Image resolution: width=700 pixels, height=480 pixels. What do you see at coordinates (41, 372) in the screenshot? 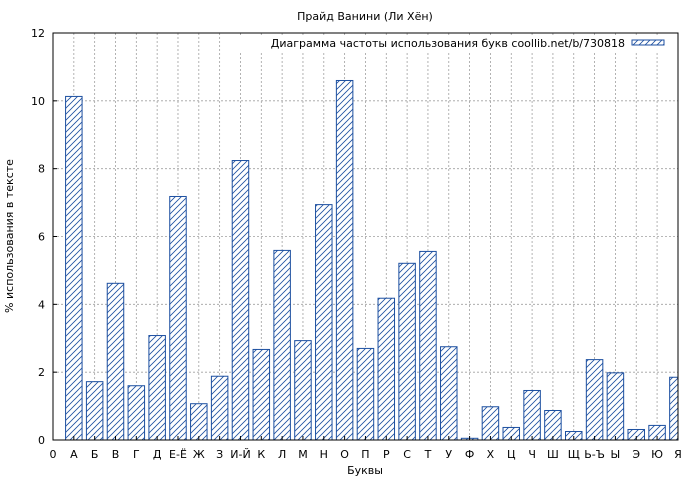
I see `y-tick-label: 2` at bounding box center [41, 372].